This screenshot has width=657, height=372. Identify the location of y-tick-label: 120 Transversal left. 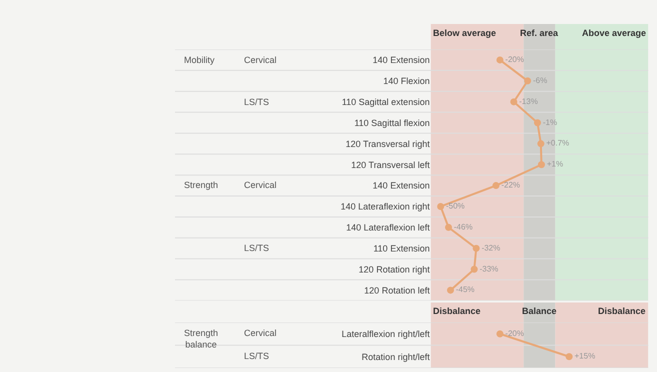
(390, 165).